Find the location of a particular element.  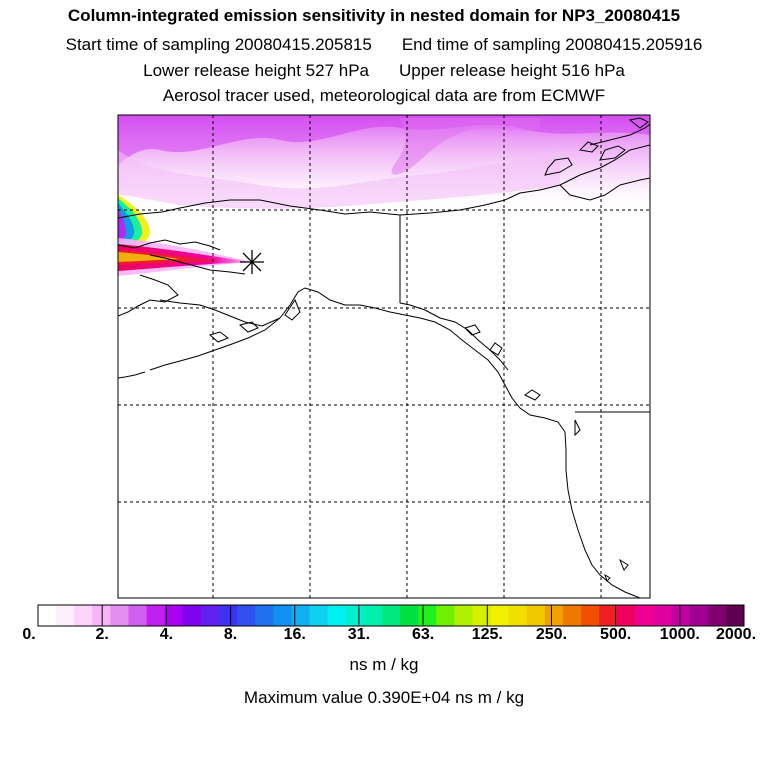

color-scale-frame is located at coordinates (391, 615).